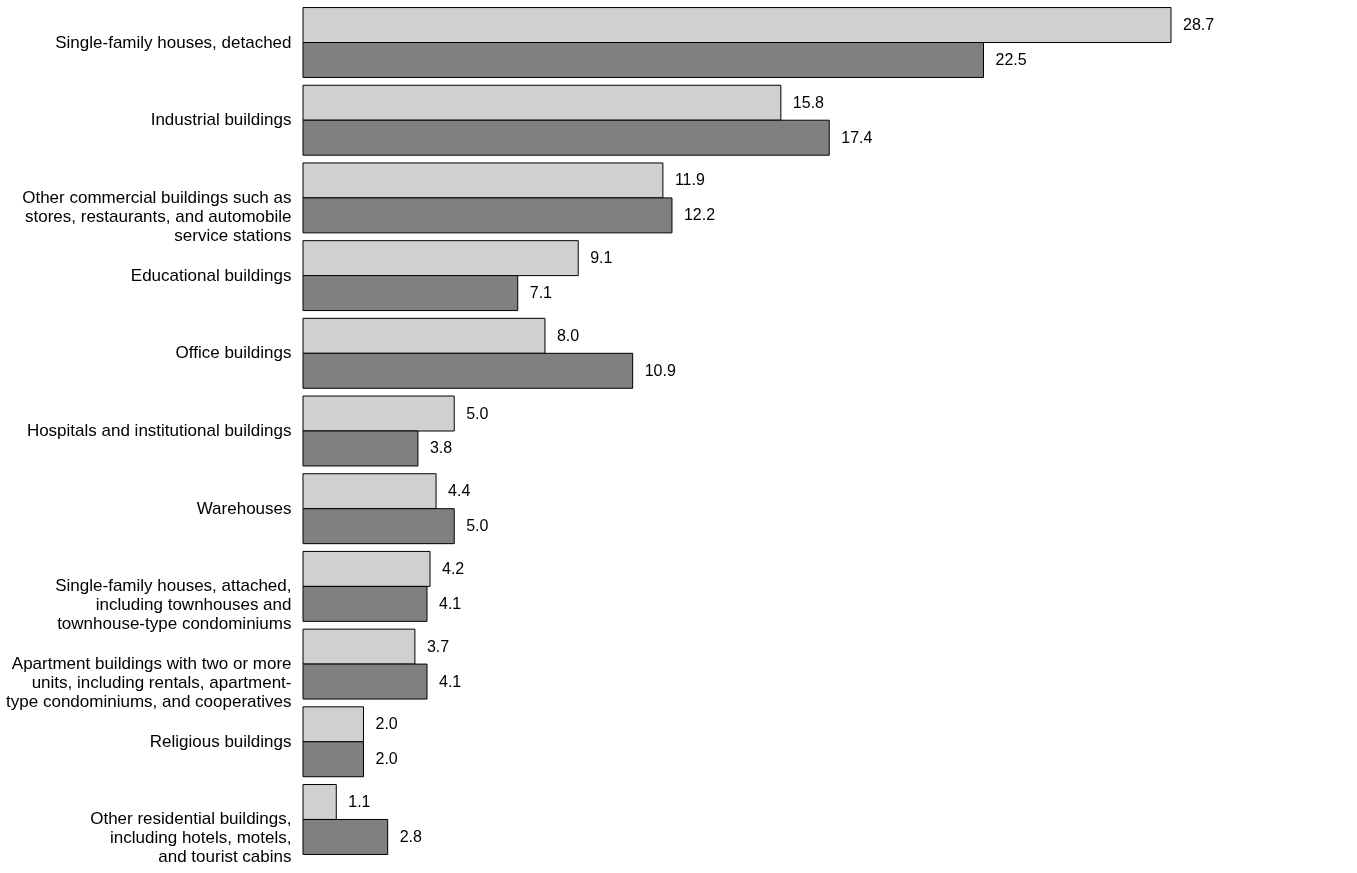 The image size is (1357, 873). What do you see at coordinates (191, 838) in the screenshot?
I see `y-tick-label: Other residential buildings, including hotels, motels, and tourist cabins` at bounding box center [191, 838].